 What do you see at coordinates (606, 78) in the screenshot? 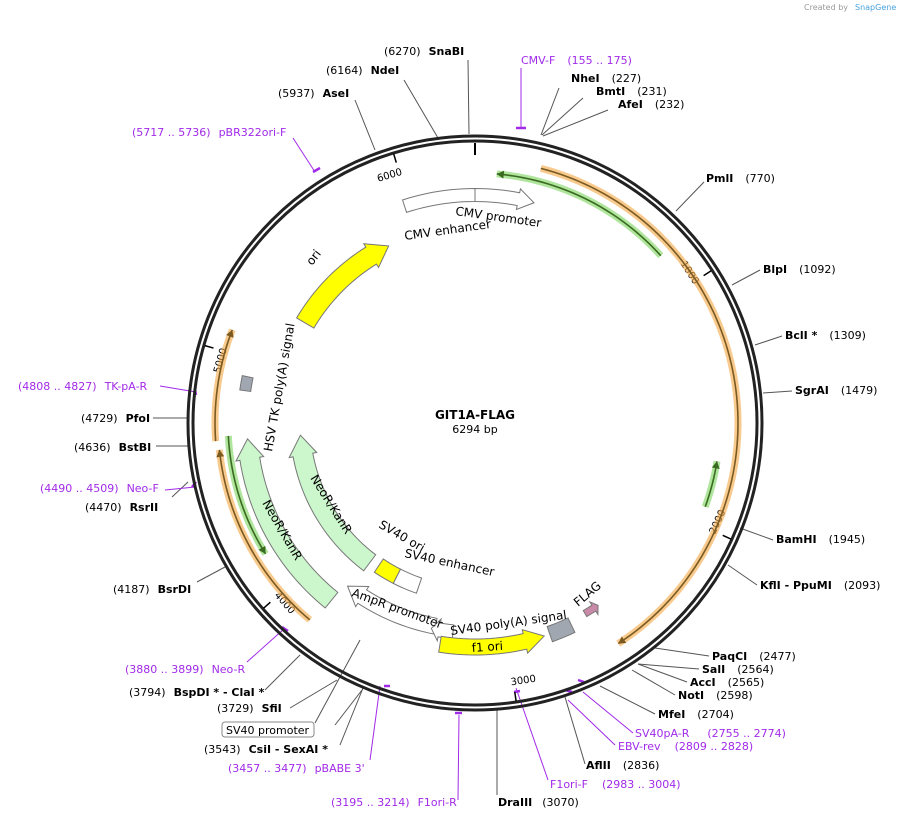
I see `enzyme-nhei: NheI (227)` at bounding box center [606, 78].